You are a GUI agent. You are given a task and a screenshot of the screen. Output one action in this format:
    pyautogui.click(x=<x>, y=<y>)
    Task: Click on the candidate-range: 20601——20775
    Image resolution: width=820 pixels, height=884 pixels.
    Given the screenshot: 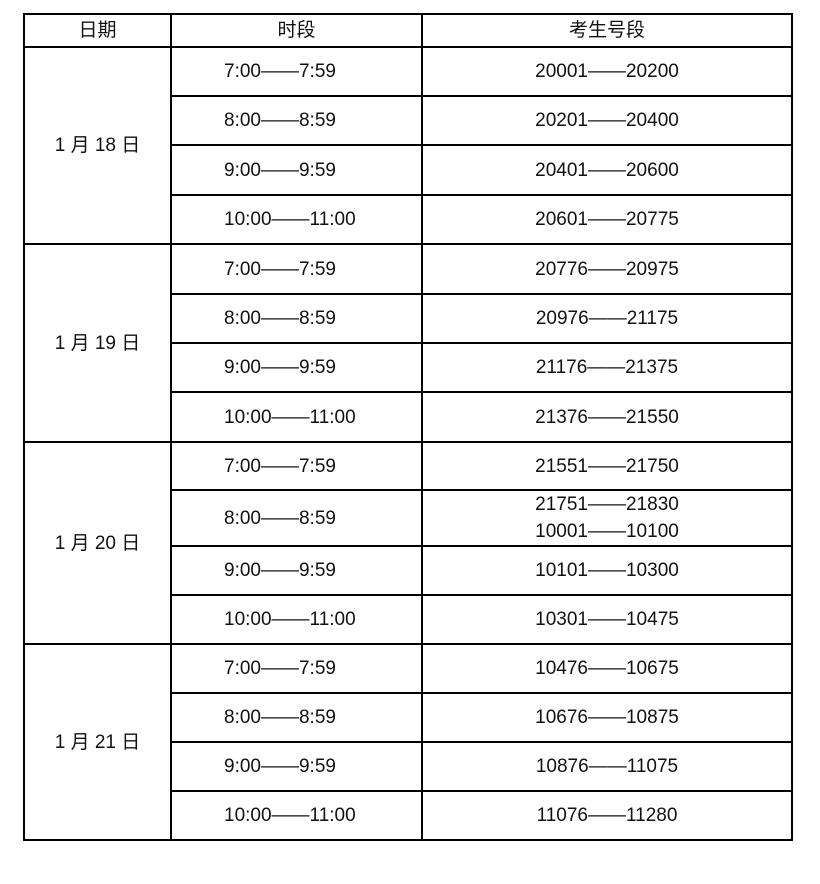 What is the action you would take?
    pyautogui.click(x=607, y=219)
    